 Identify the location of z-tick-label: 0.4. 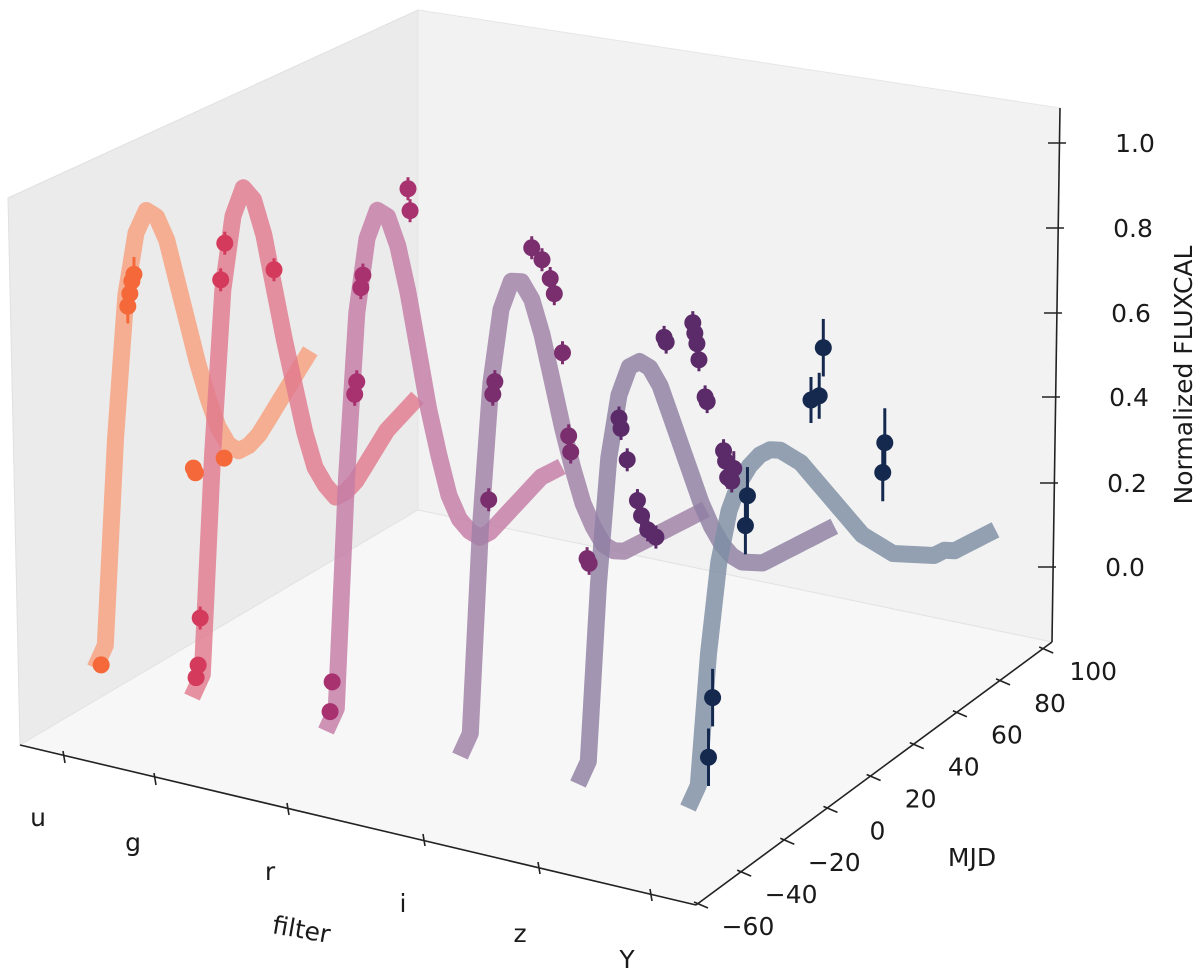
(1129, 397).